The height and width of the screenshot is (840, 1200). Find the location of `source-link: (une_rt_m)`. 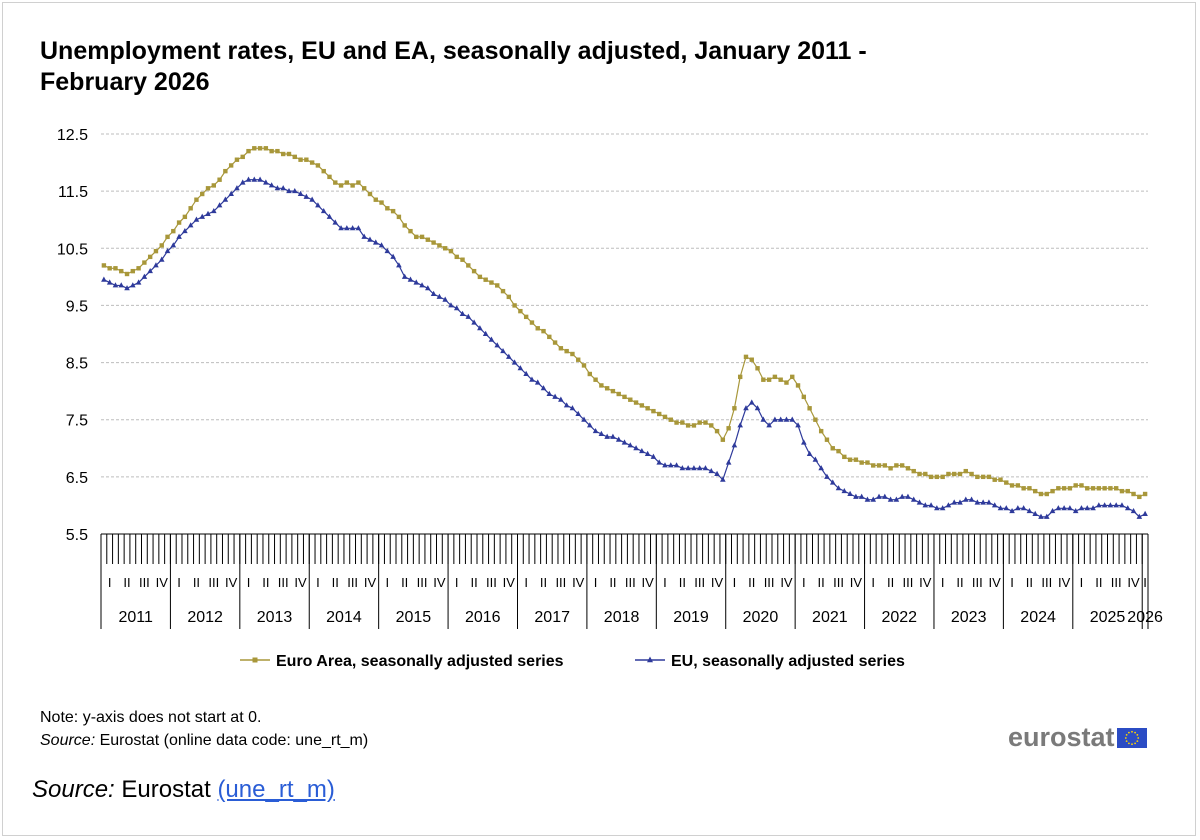

source-link: (une_rt_m) is located at coordinates (276, 789).